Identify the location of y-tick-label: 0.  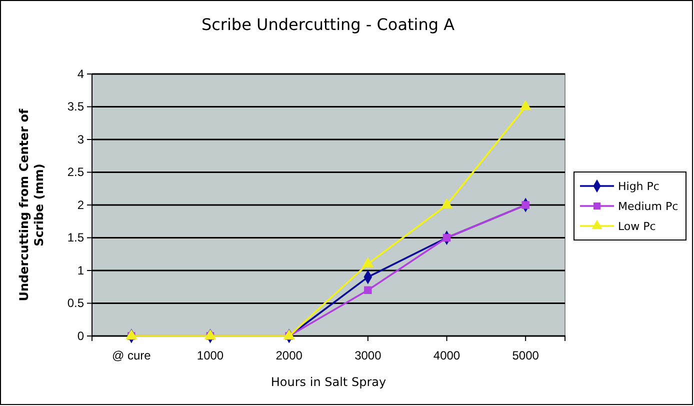
(80, 335).